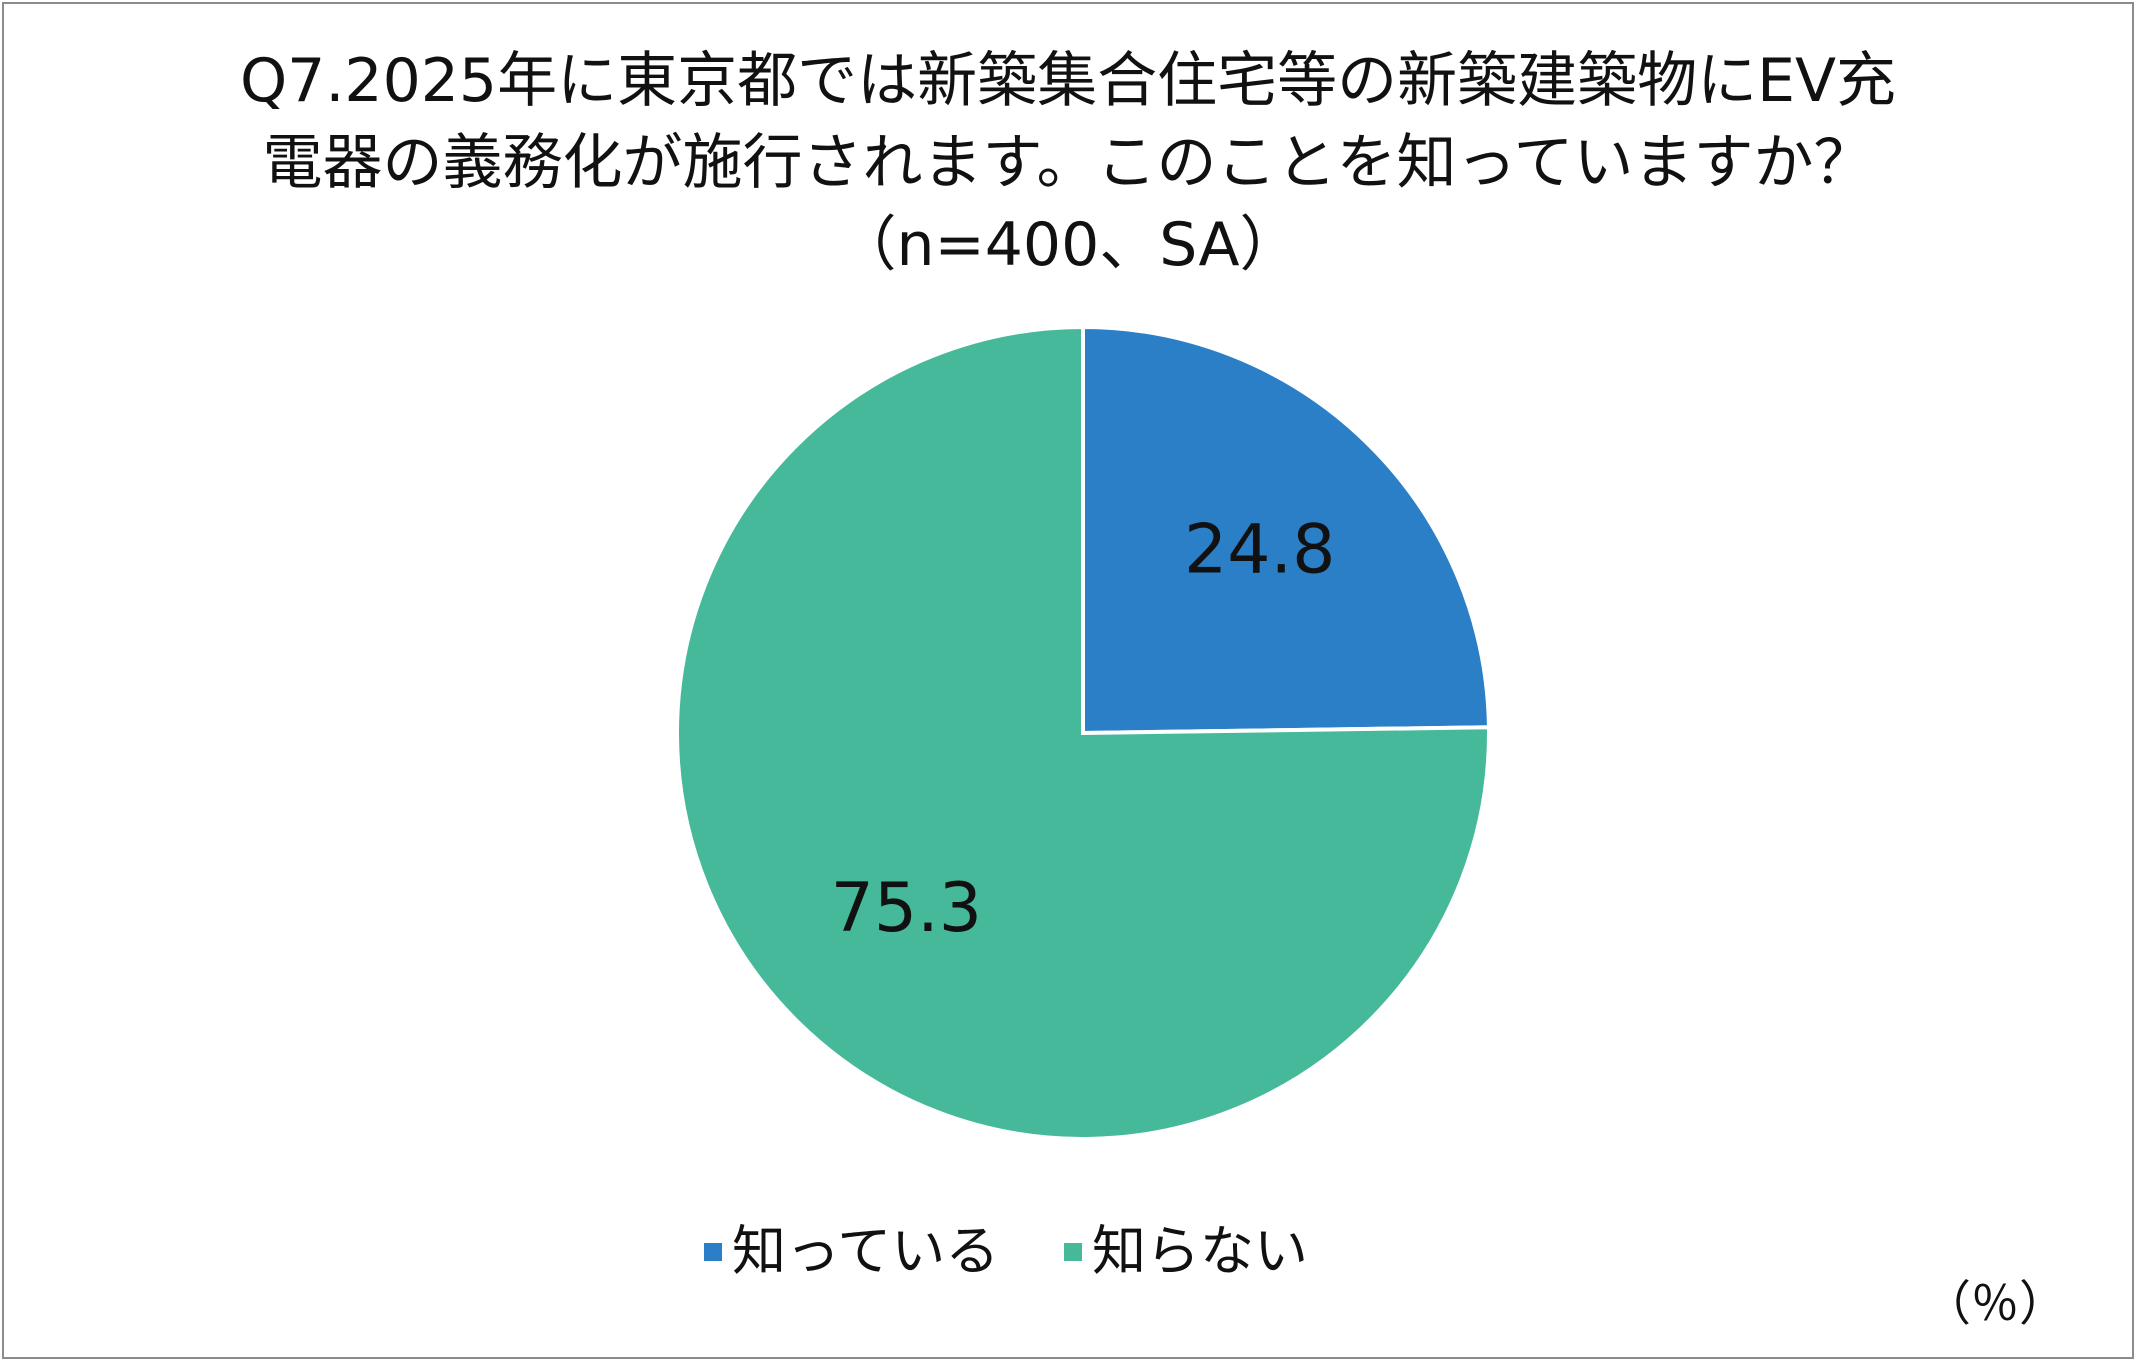 The image size is (2136, 1361). What do you see at coordinates (1995, 1304) in the screenshot?
I see `unit-note: （％）` at bounding box center [1995, 1304].